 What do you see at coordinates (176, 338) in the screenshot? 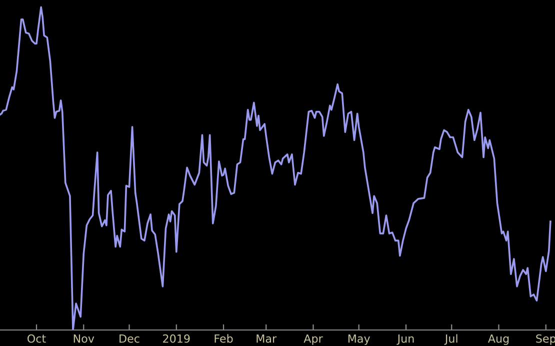
I see `x-tick-label: 2019` at bounding box center [176, 338].